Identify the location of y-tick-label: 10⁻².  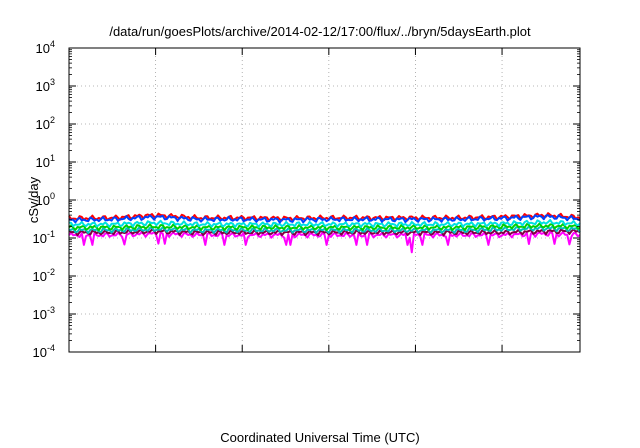
(44, 275).